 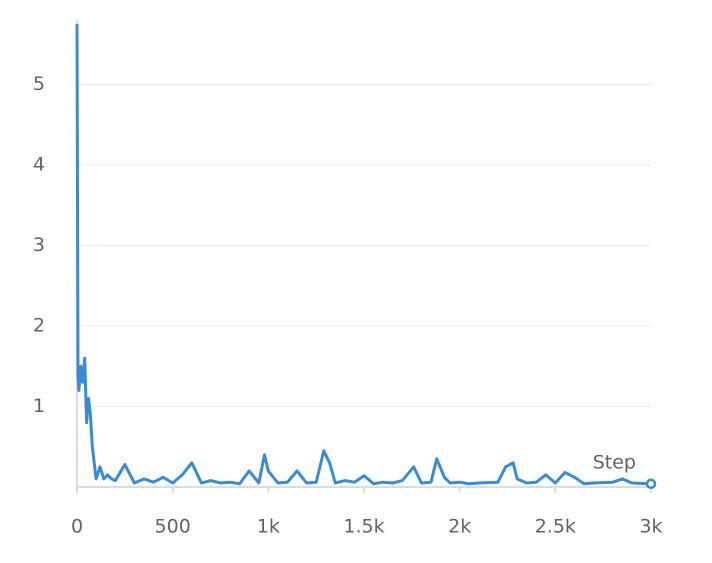 What do you see at coordinates (39, 84) in the screenshot?
I see `y-tick-label: 5` at bounding box center [39, 84].